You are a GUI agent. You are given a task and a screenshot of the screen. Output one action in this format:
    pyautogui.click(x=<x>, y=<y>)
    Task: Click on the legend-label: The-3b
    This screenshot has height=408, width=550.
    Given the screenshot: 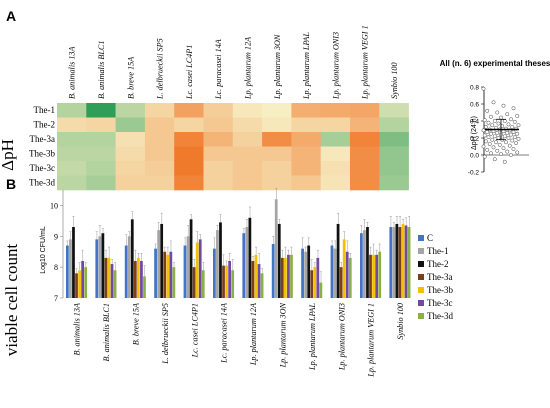 What is the action you would take?
    pyautogui.click(x=440, y=290)
    